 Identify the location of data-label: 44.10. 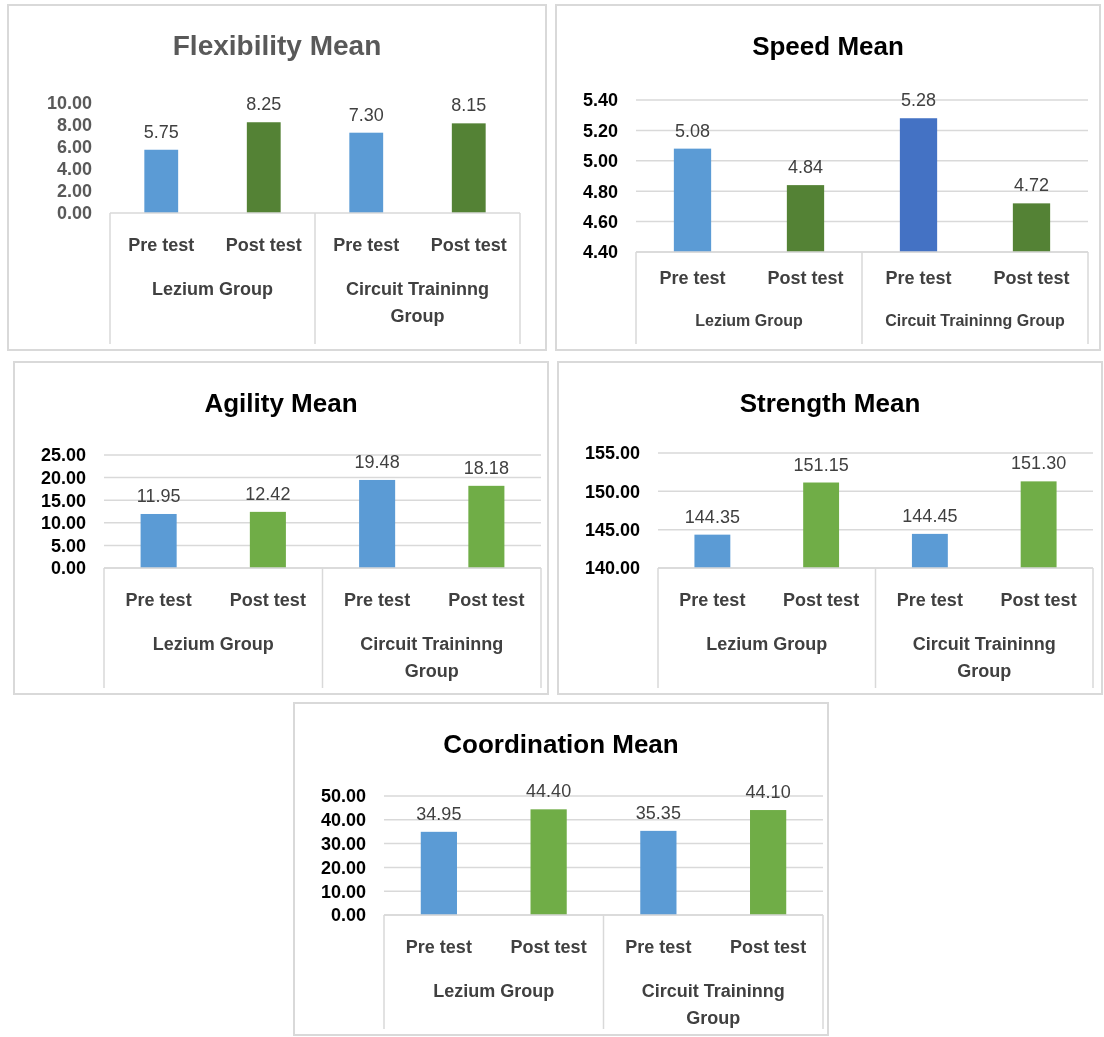
(768, 792).